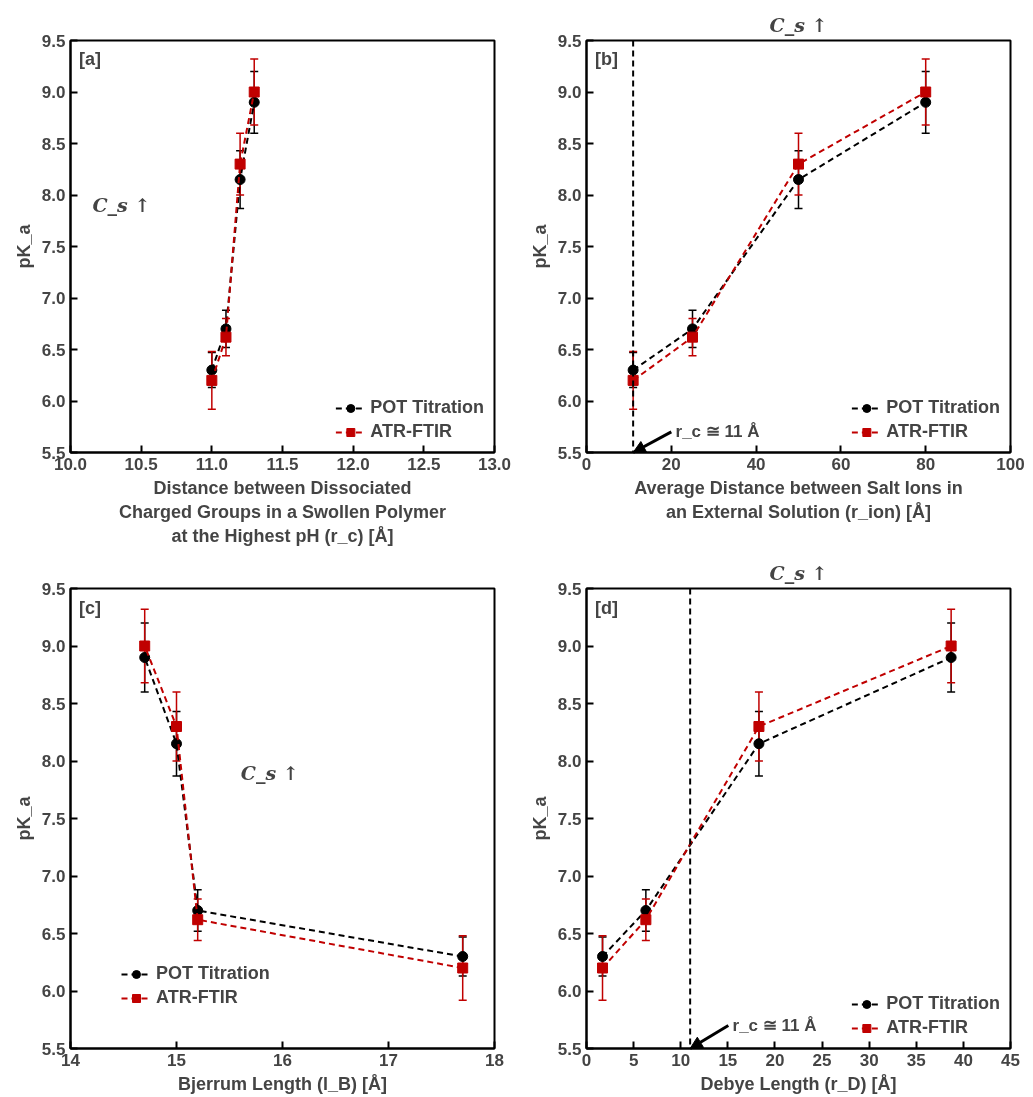 The image size is (1033, 1097). Describe the element at coordinates (1010, 464) in the screenshot. I see `x-tick-label: 100` at that location.